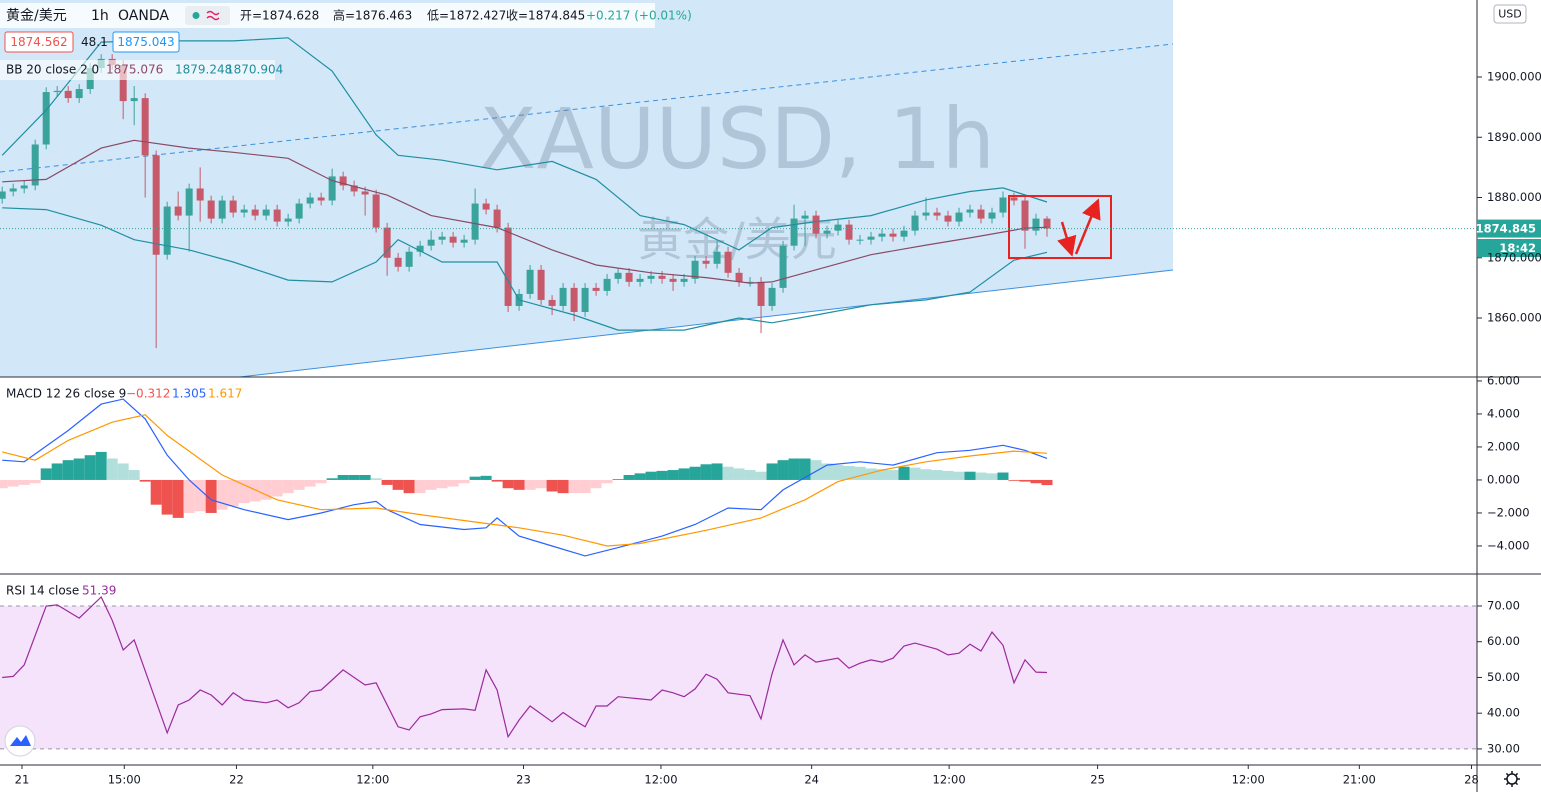  What do you see at coordinates (36, 15) in the screenshot?
I see `symbol: 黄金/美元` at bounding box center [36, 15].